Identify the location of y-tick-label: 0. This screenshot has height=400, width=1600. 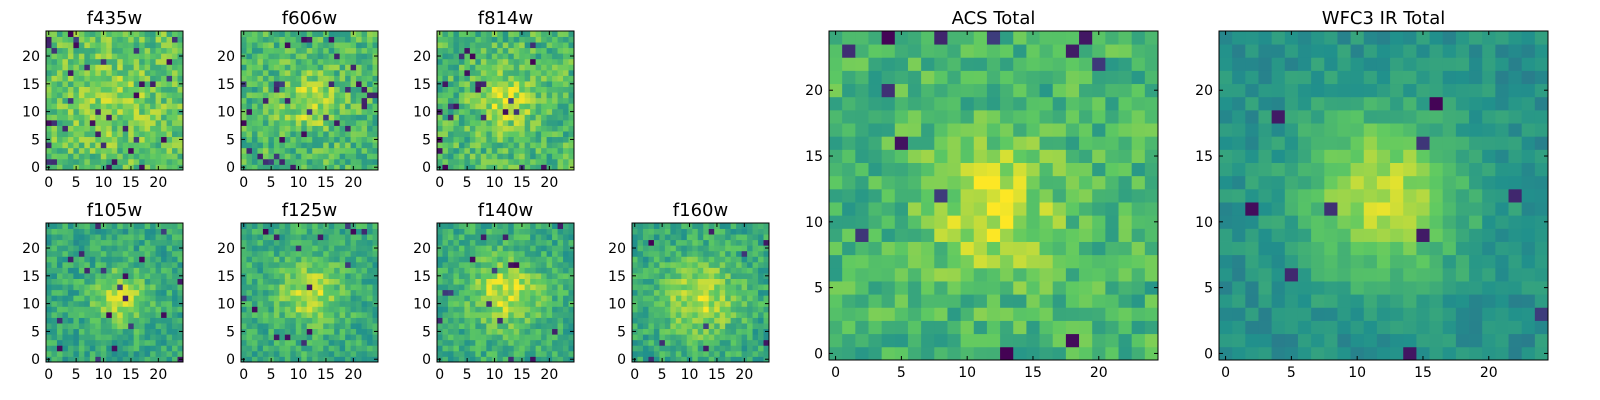
(230, 168).